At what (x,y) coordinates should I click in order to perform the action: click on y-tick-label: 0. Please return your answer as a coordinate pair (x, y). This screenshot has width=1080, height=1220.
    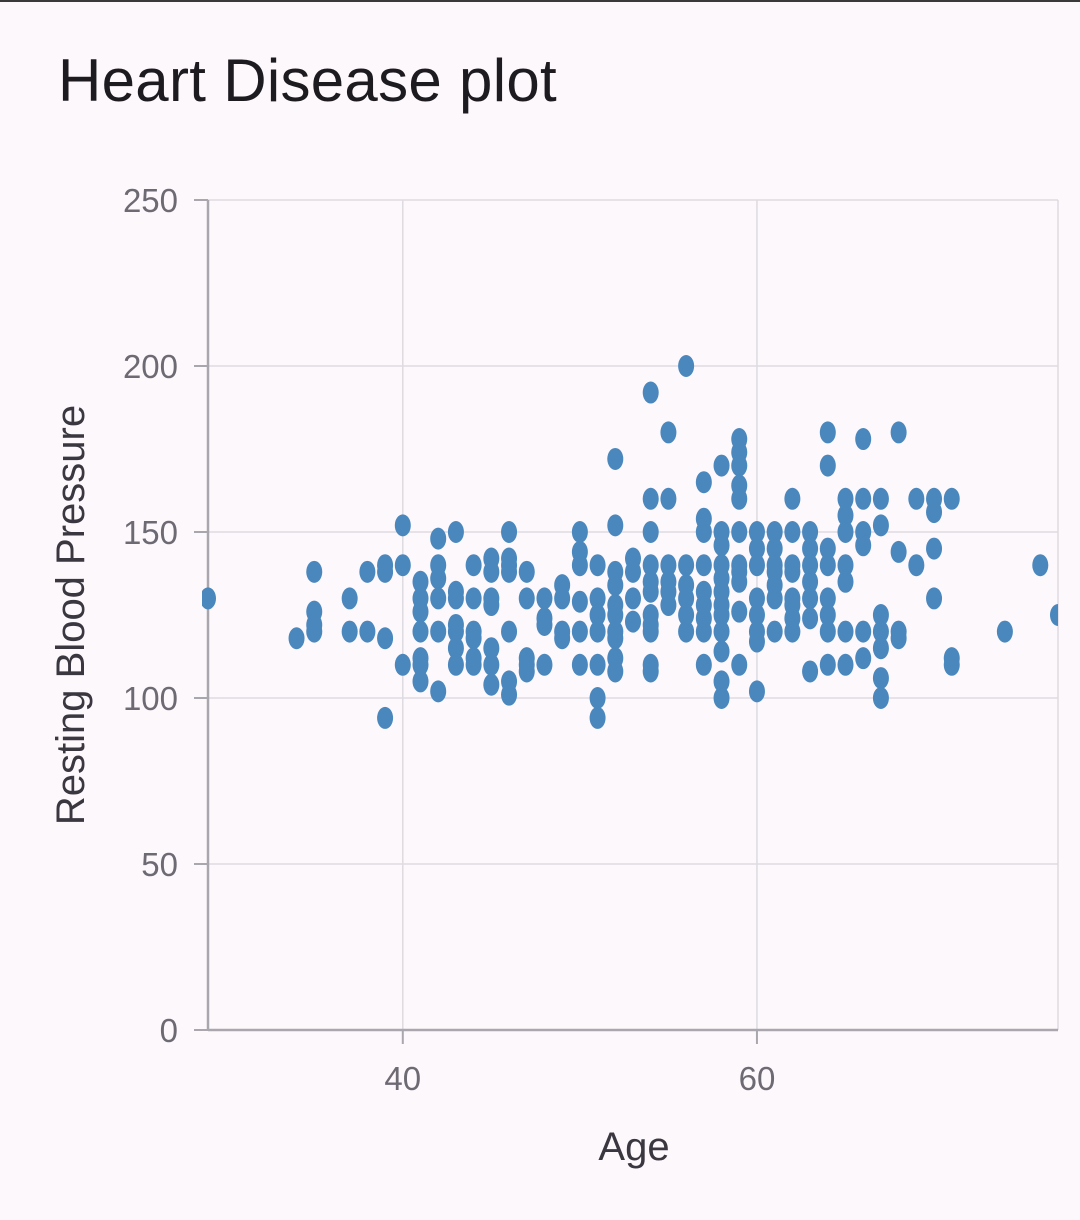
    Looking at the image, I should click on (169, 1030).